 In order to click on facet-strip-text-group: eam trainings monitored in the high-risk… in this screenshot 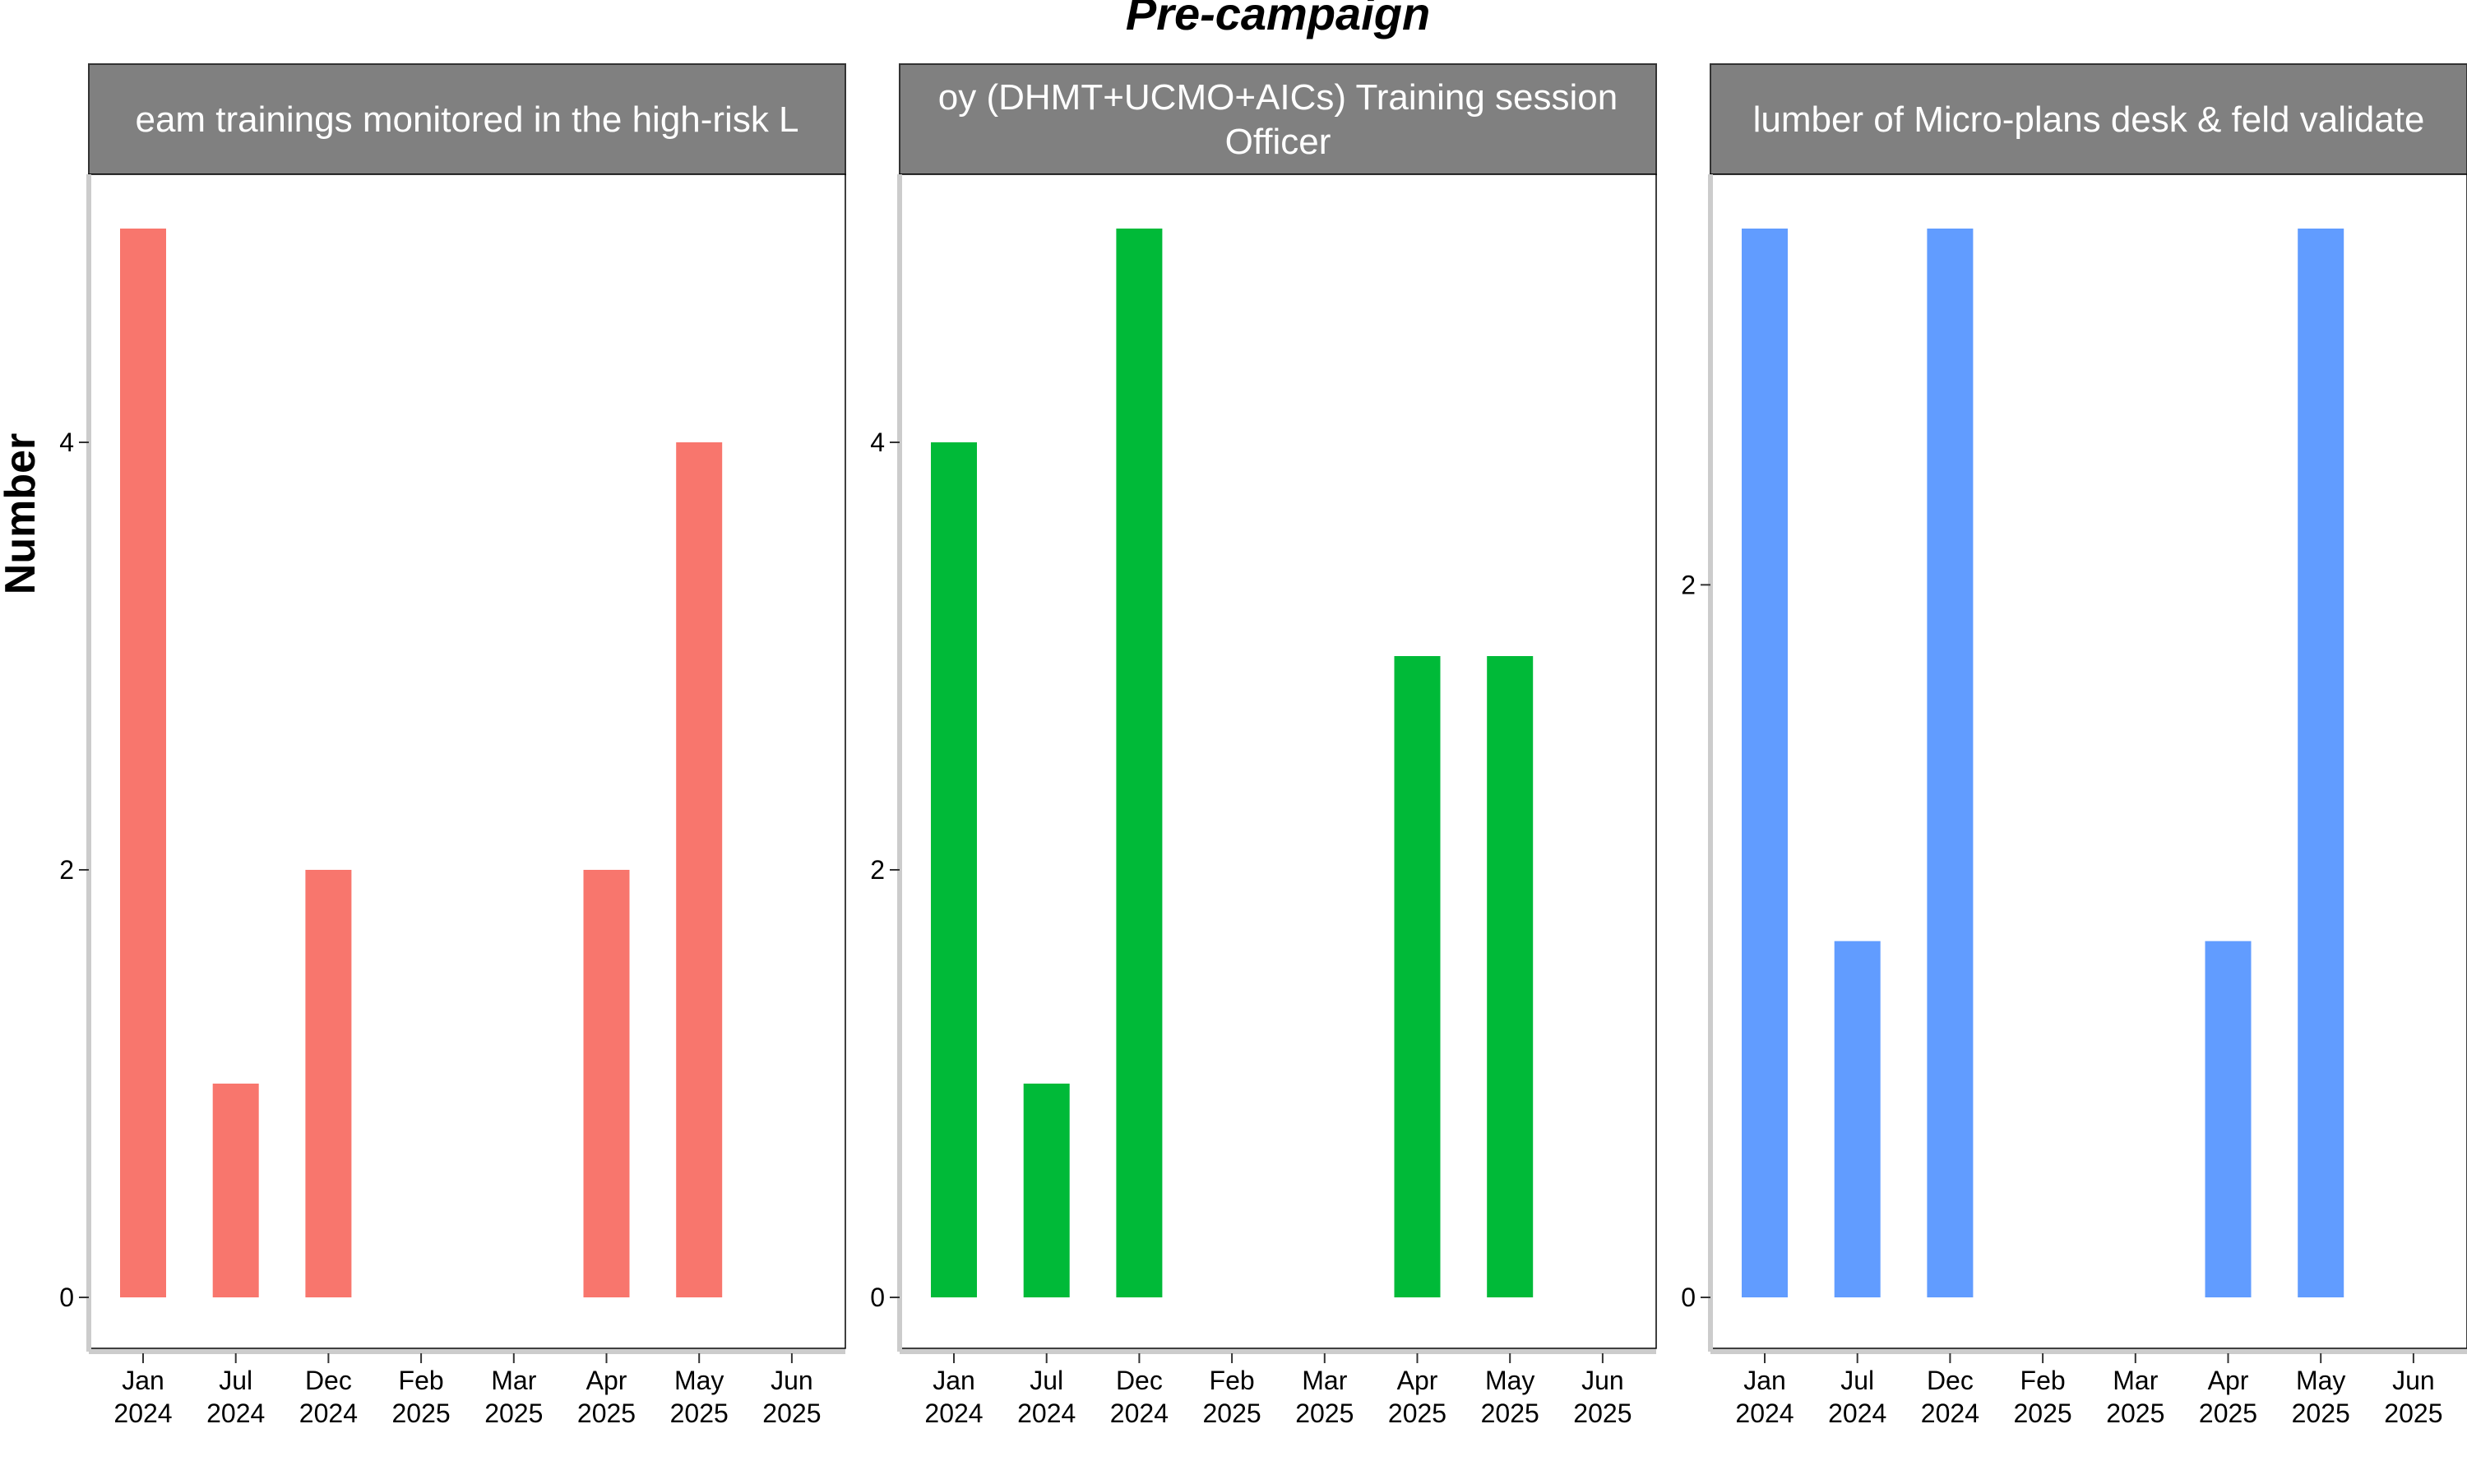, I will do `click(467, 120)`.